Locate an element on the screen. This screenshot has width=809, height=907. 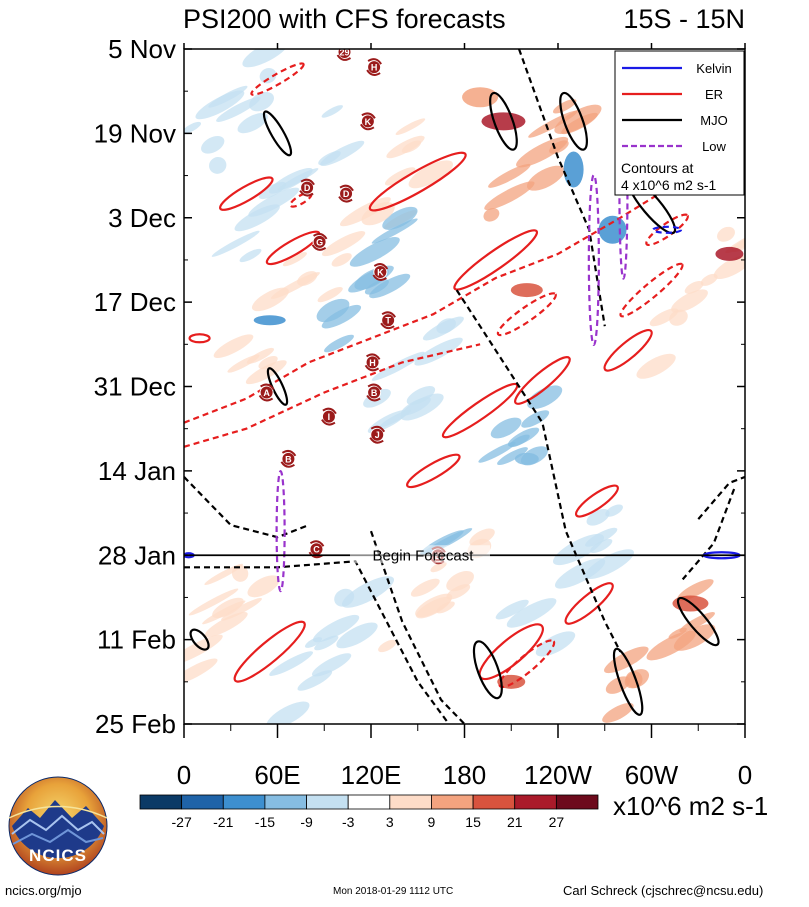
storm-marker-label: B is located at coordinates (374, 393).